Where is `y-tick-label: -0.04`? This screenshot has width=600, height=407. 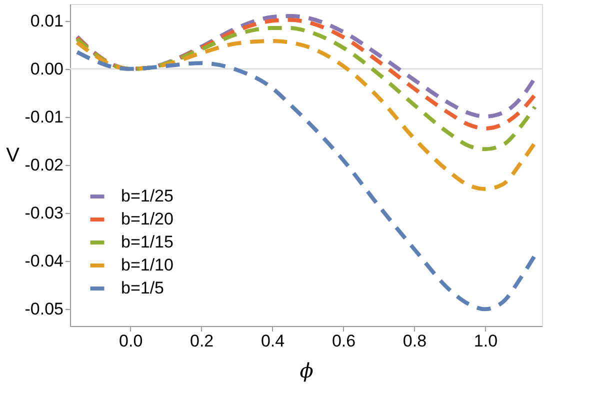
y-tick-label: -0.04 is located at coordinates (44, 261).